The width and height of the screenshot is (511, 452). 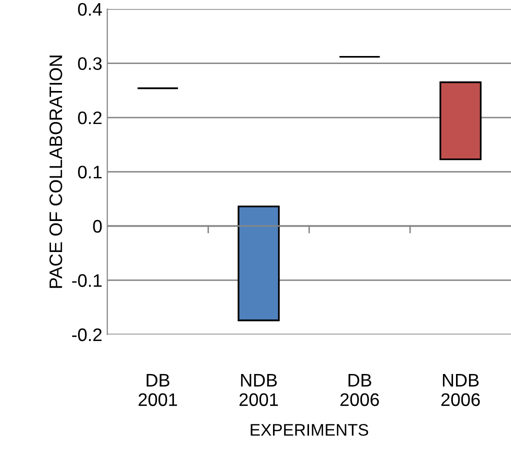 I want to click on x-tick-label: NDB 2001, so click(x=259, y=390).